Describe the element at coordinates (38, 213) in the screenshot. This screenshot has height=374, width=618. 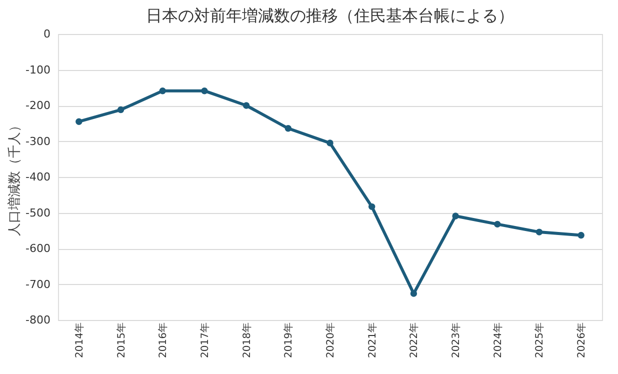
I see `y-tick-label: -500` at that location.